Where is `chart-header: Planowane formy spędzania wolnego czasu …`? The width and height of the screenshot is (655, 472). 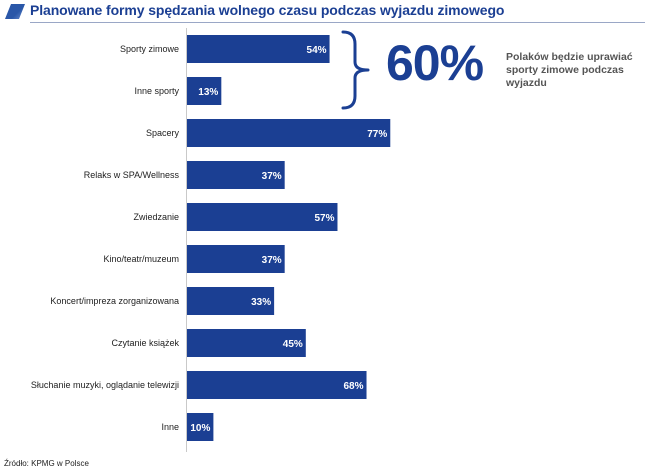
chart-header: Planowane formy spędzania wolnego czasu … is located at coordinates (327, 13).